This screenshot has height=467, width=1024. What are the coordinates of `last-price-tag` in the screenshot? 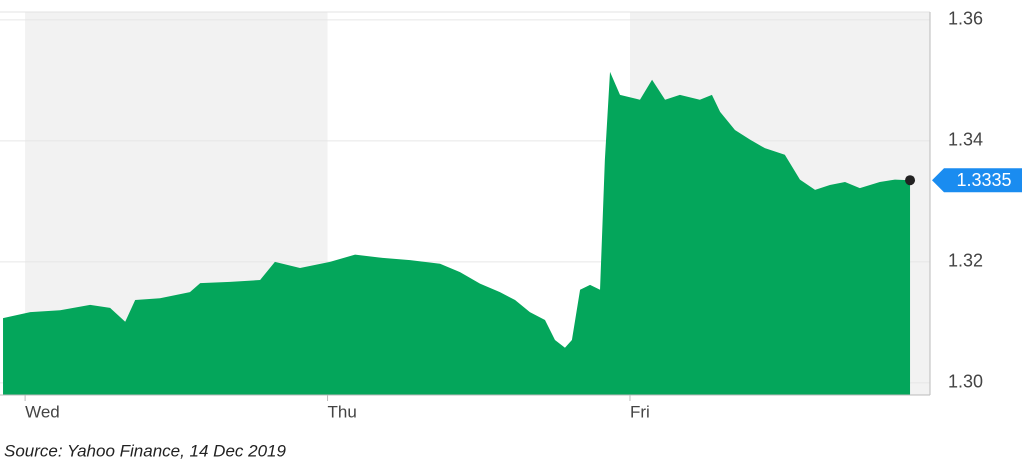 It's located at (977, 180).